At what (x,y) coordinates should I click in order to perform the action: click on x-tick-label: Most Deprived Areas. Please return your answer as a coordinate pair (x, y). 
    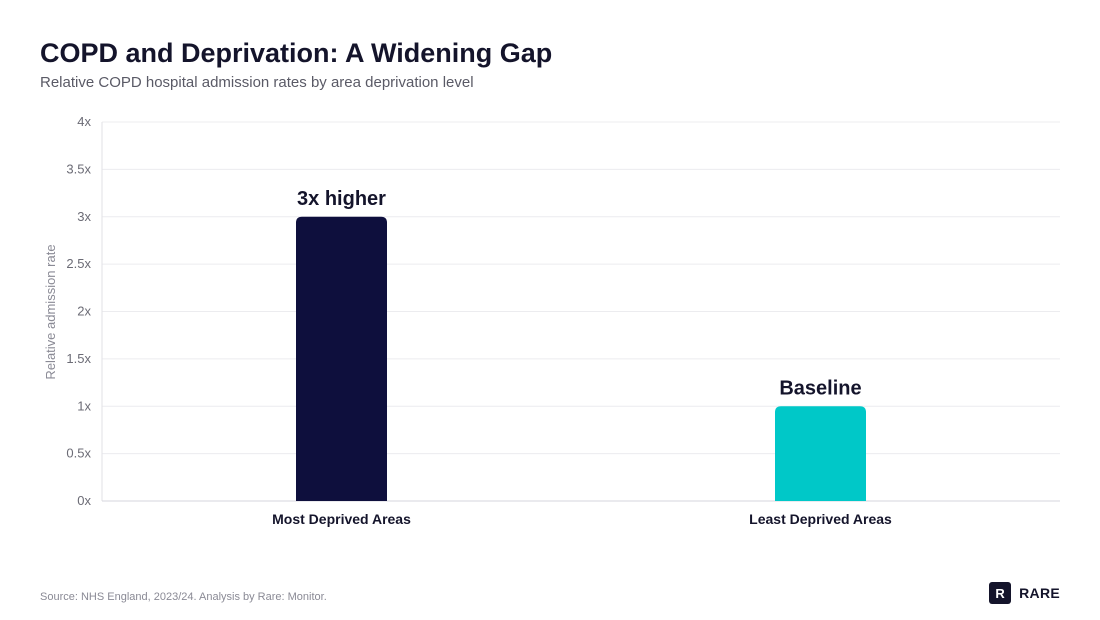
    Looking at the image, I should click on (341, 519).